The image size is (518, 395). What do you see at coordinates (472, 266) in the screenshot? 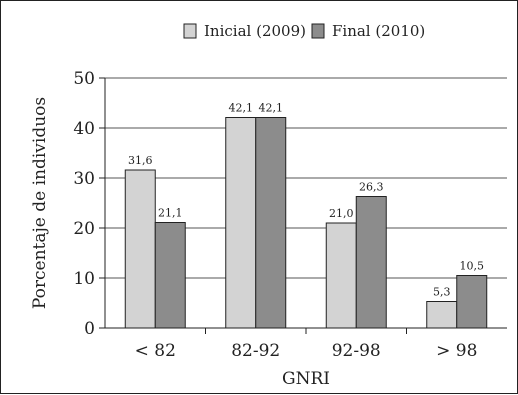
I see `data-label: 10,5` at bounding box center [472, 266].